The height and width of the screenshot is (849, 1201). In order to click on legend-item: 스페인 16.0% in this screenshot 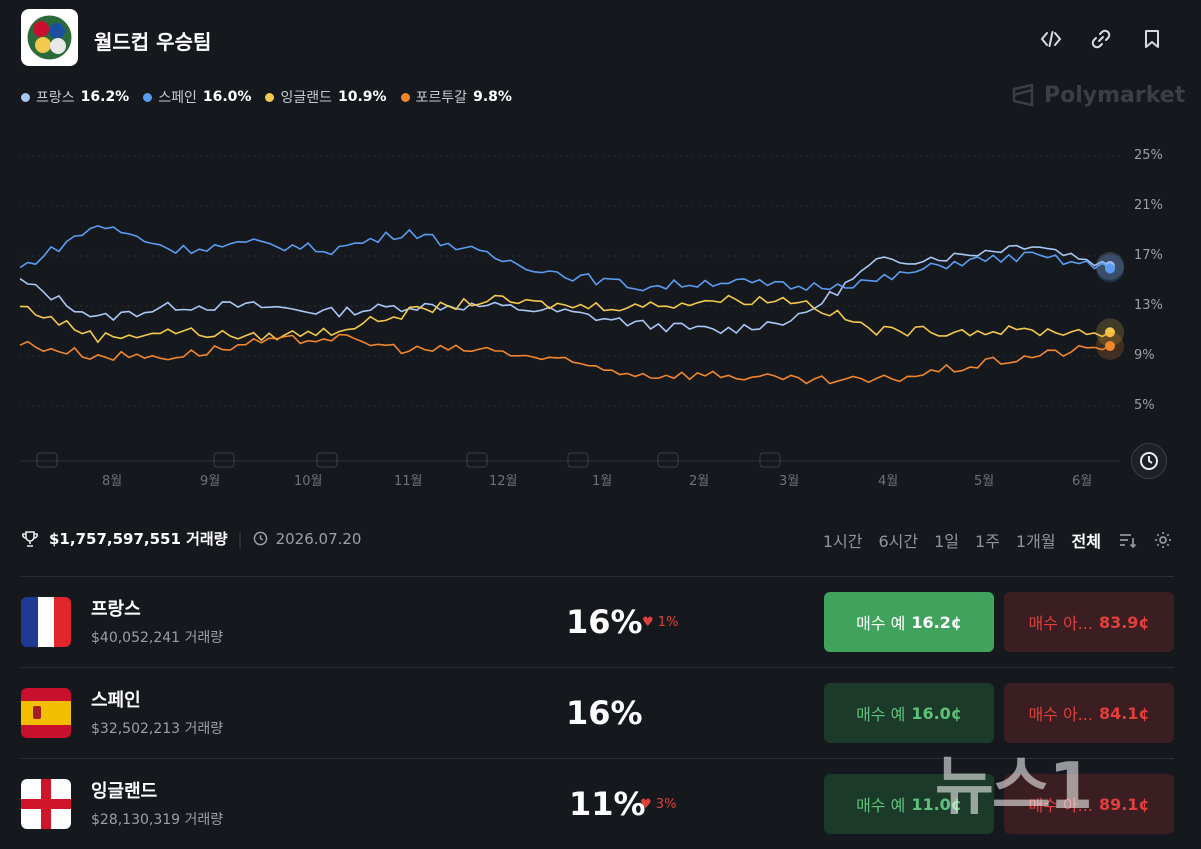, I will do `click(197, 97)`.